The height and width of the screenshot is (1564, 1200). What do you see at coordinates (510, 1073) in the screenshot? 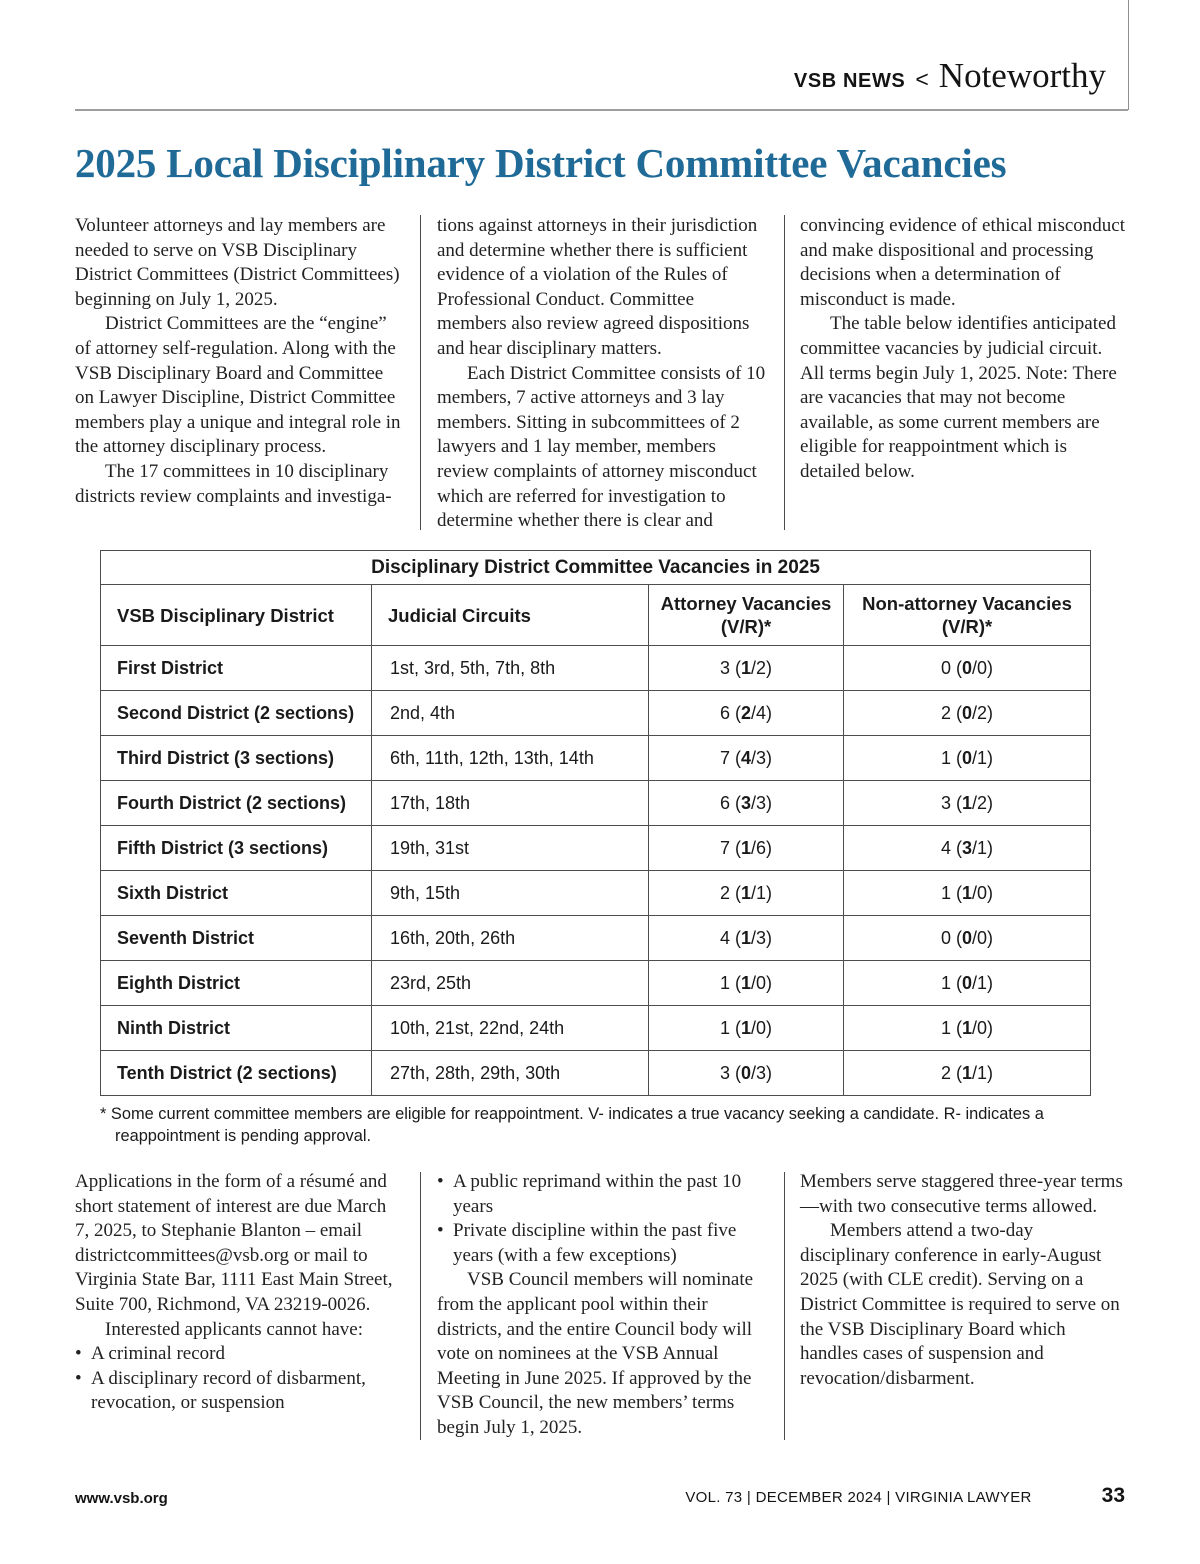
I see `cell-circuits: 27th, 28th, 29th, 30th` at bounding box center [510, 1073].